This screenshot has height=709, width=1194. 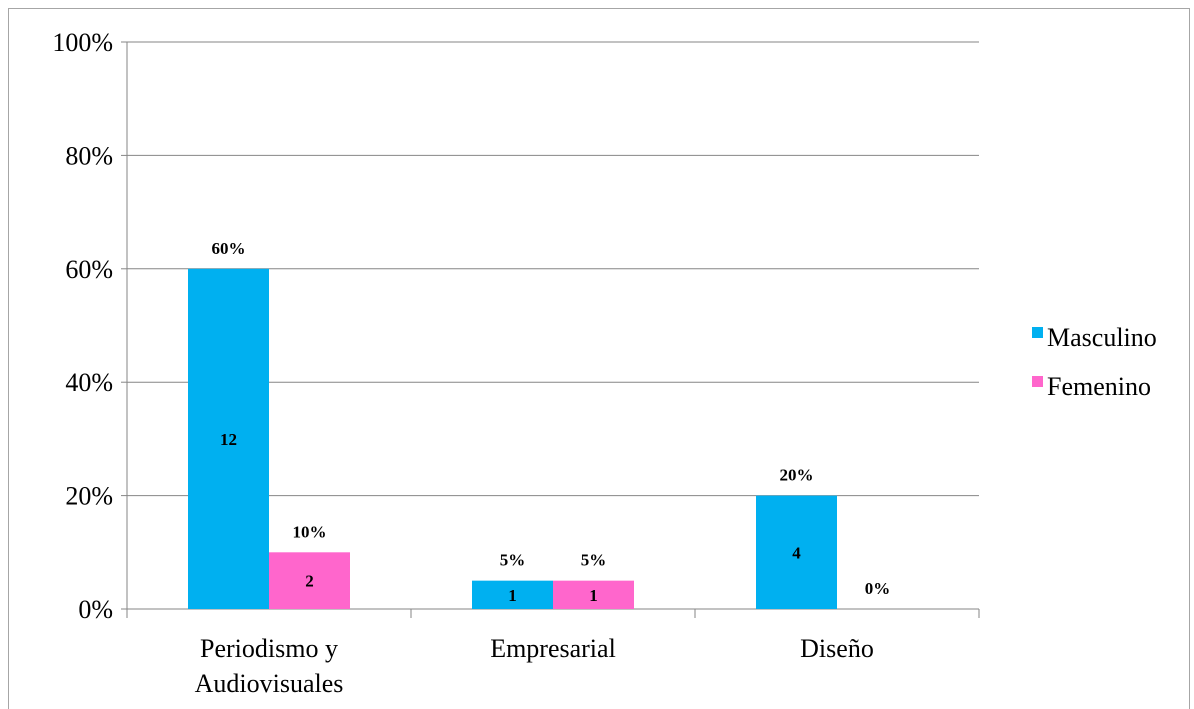 What do you see at coordinates (553, 648) in the screenshot?
I see `x-category-label: Empresarial` at bounding box center [553, 648].